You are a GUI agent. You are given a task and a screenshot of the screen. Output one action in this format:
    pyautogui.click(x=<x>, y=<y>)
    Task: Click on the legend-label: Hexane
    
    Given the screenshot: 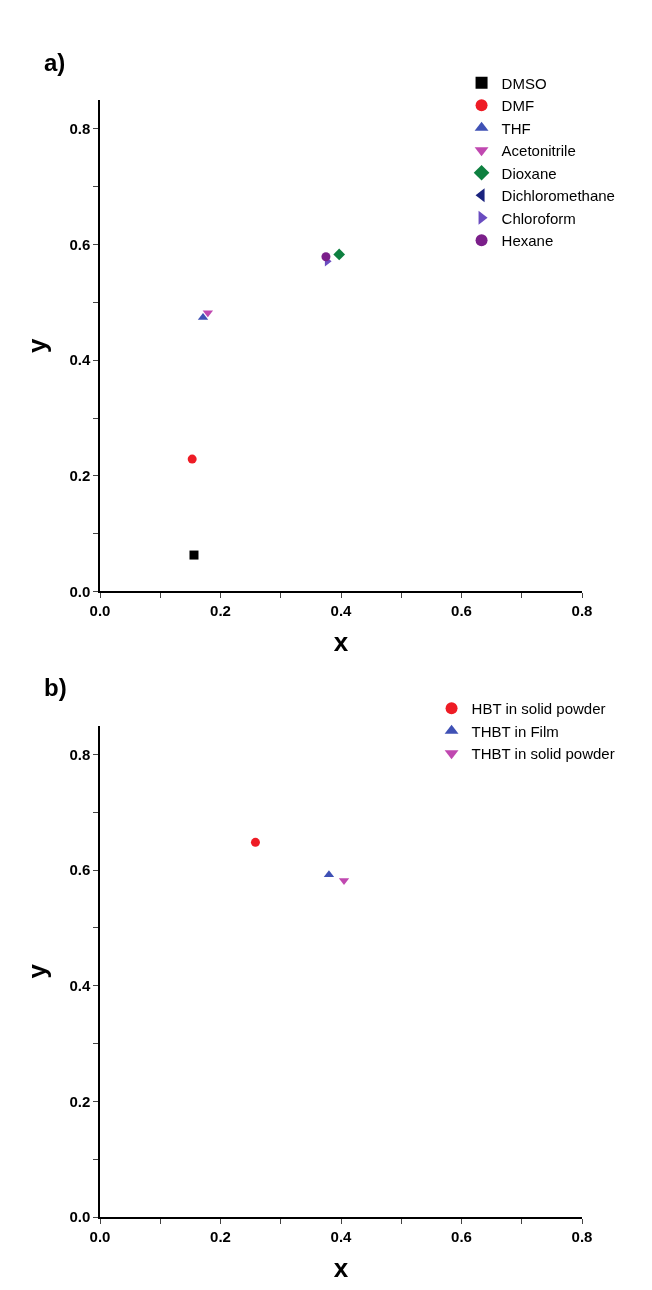 What is the action you would take?
    pyautogui.click(x=527, y=241)
    